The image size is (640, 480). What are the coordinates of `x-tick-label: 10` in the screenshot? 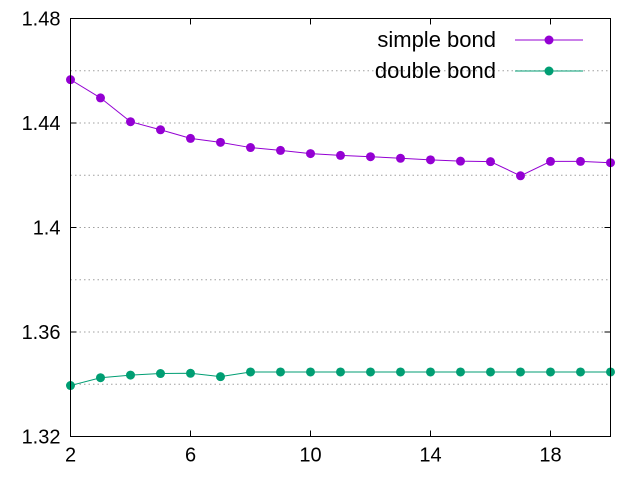 It's located at (310, 456).